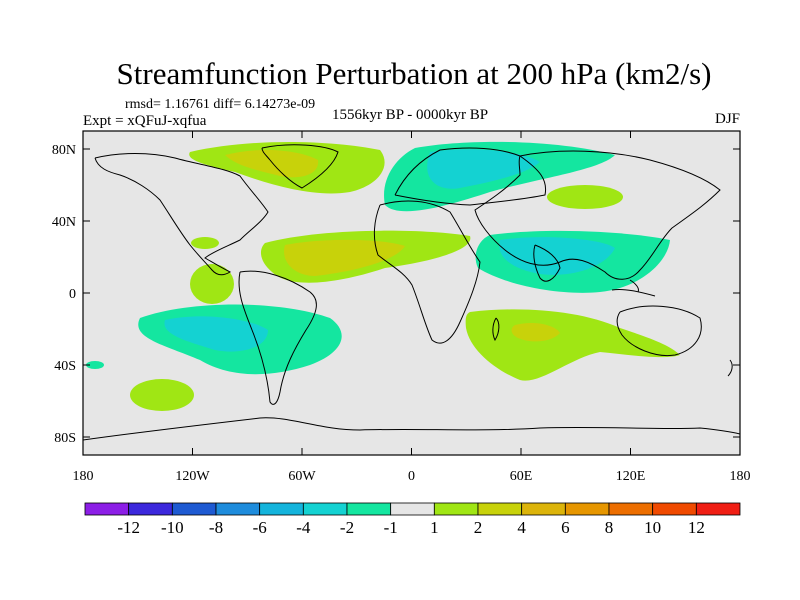  I want to click on anomaly-south-pacific-highlat, so click(162, 395).